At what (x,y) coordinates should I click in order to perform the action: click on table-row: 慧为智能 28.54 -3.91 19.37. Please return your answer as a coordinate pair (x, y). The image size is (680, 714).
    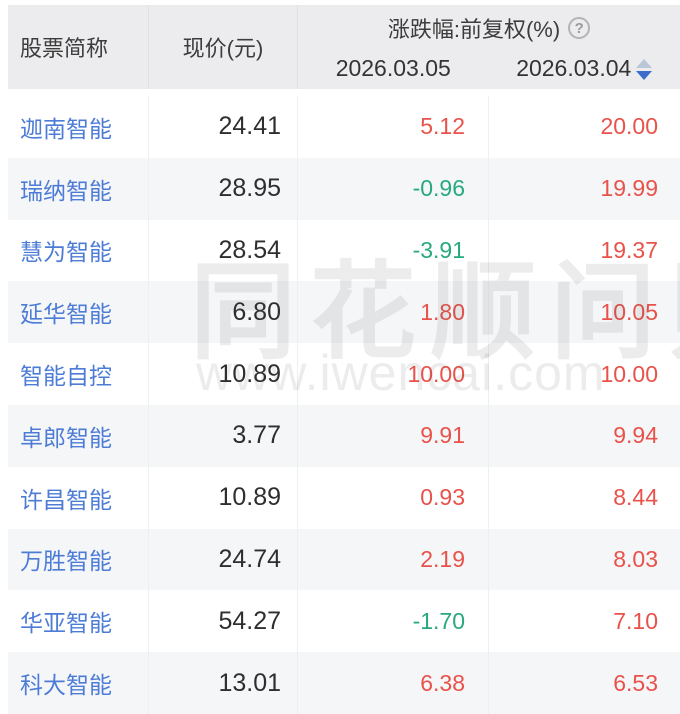
    Looking at the image, I should click on (344, 250).